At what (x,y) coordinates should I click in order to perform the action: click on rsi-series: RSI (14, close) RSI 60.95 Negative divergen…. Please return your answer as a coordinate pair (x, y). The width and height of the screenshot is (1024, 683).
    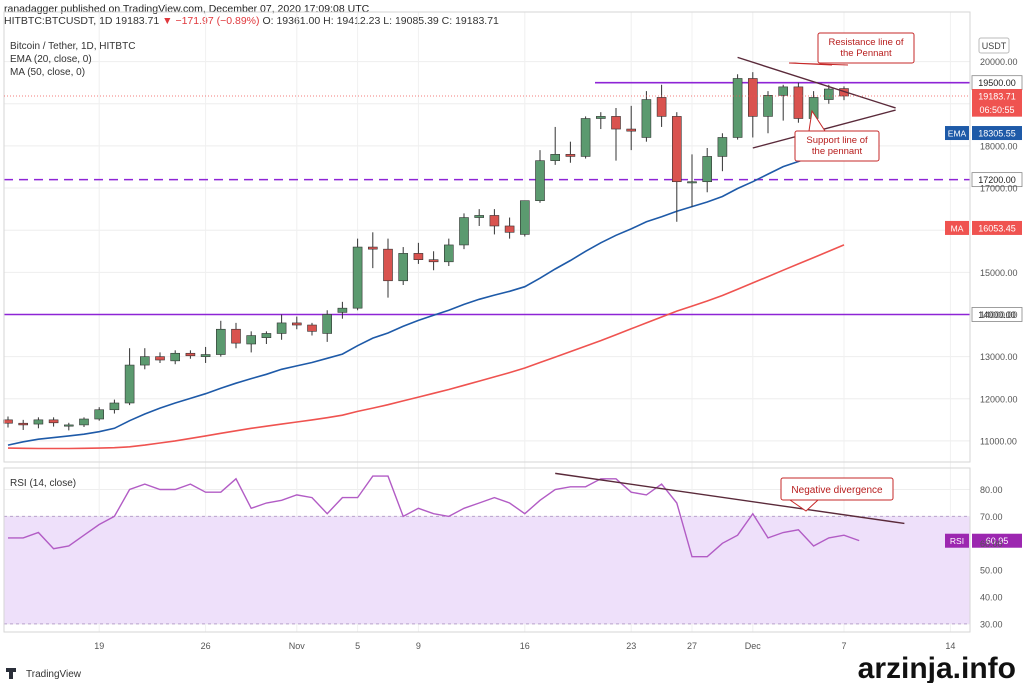
    Looking at the image, I should click on (515, 515).